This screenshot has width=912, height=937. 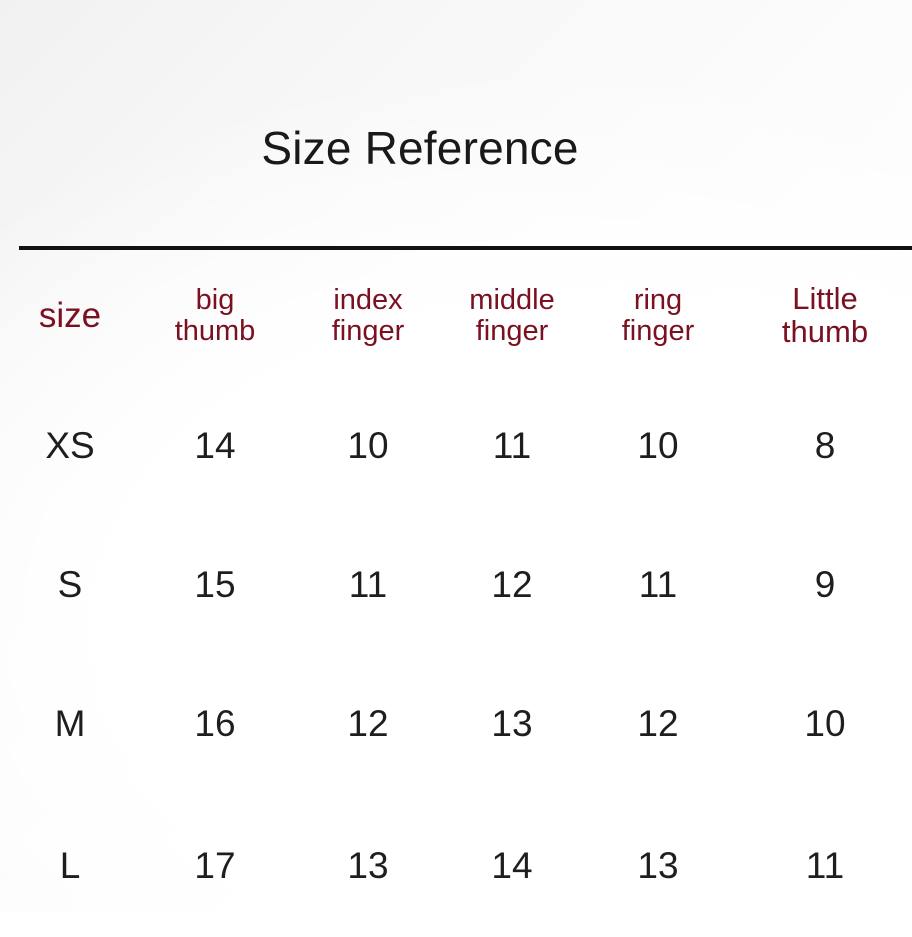 What do you see at coordinates (825, 865) in the screenshot?
I see `cell-little-thumb: 11` at bounding box center [825, 865].